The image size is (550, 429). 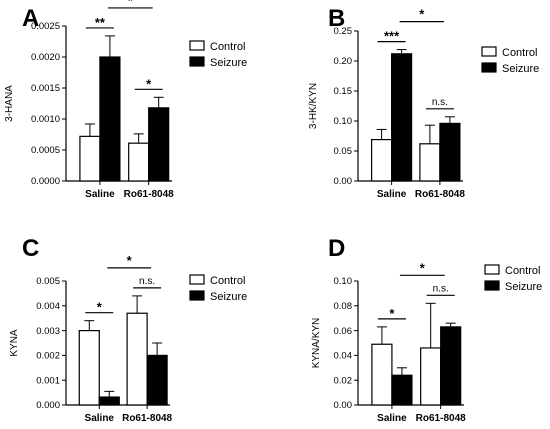 I want to click on panel-letter: C, so click(x=30, y=248).